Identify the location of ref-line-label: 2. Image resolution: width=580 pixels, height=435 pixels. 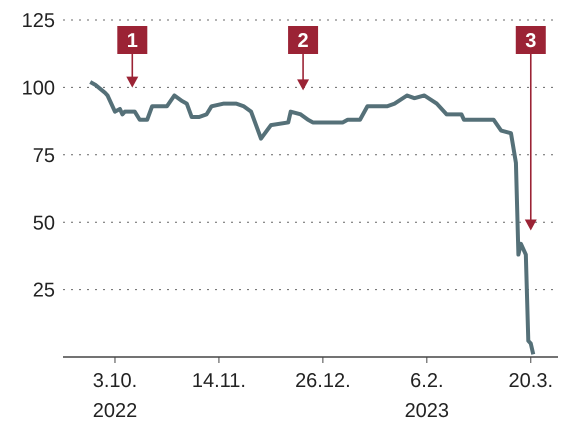
(303, 41).